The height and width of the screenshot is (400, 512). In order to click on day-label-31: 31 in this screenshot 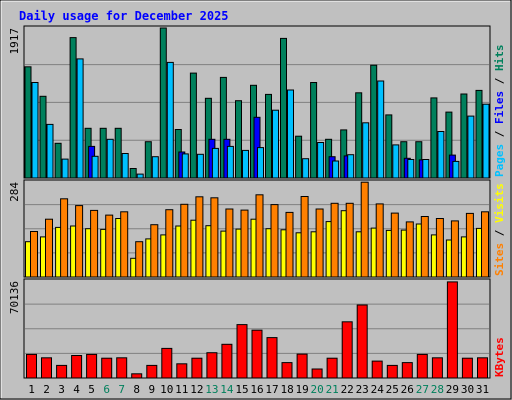, I will do `click(482, 389)`.